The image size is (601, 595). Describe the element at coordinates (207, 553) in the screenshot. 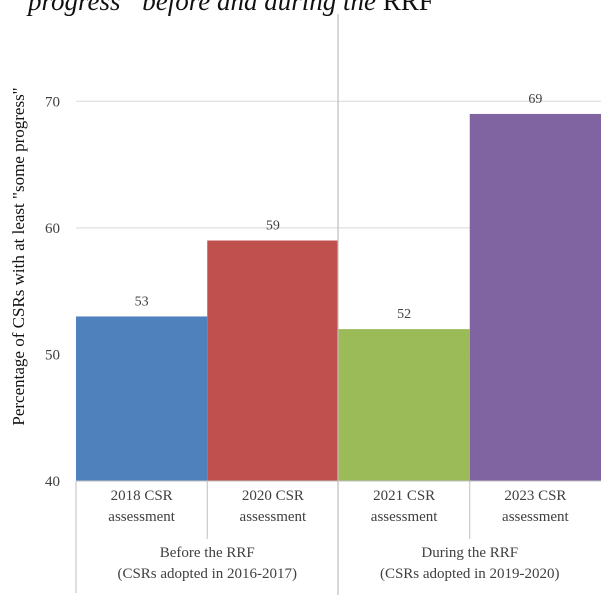

I see `group-label-0-0: Before the RRF` at that location.